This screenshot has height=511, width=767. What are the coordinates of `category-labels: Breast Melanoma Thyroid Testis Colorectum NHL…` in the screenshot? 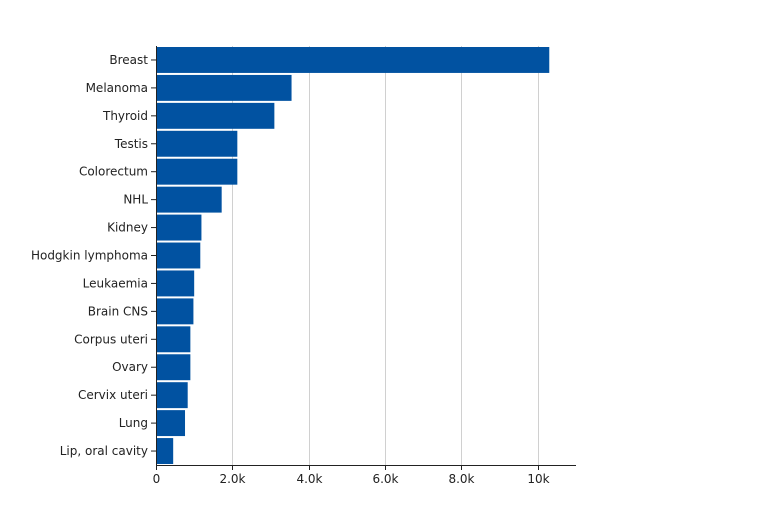 It's located at (93, 255).